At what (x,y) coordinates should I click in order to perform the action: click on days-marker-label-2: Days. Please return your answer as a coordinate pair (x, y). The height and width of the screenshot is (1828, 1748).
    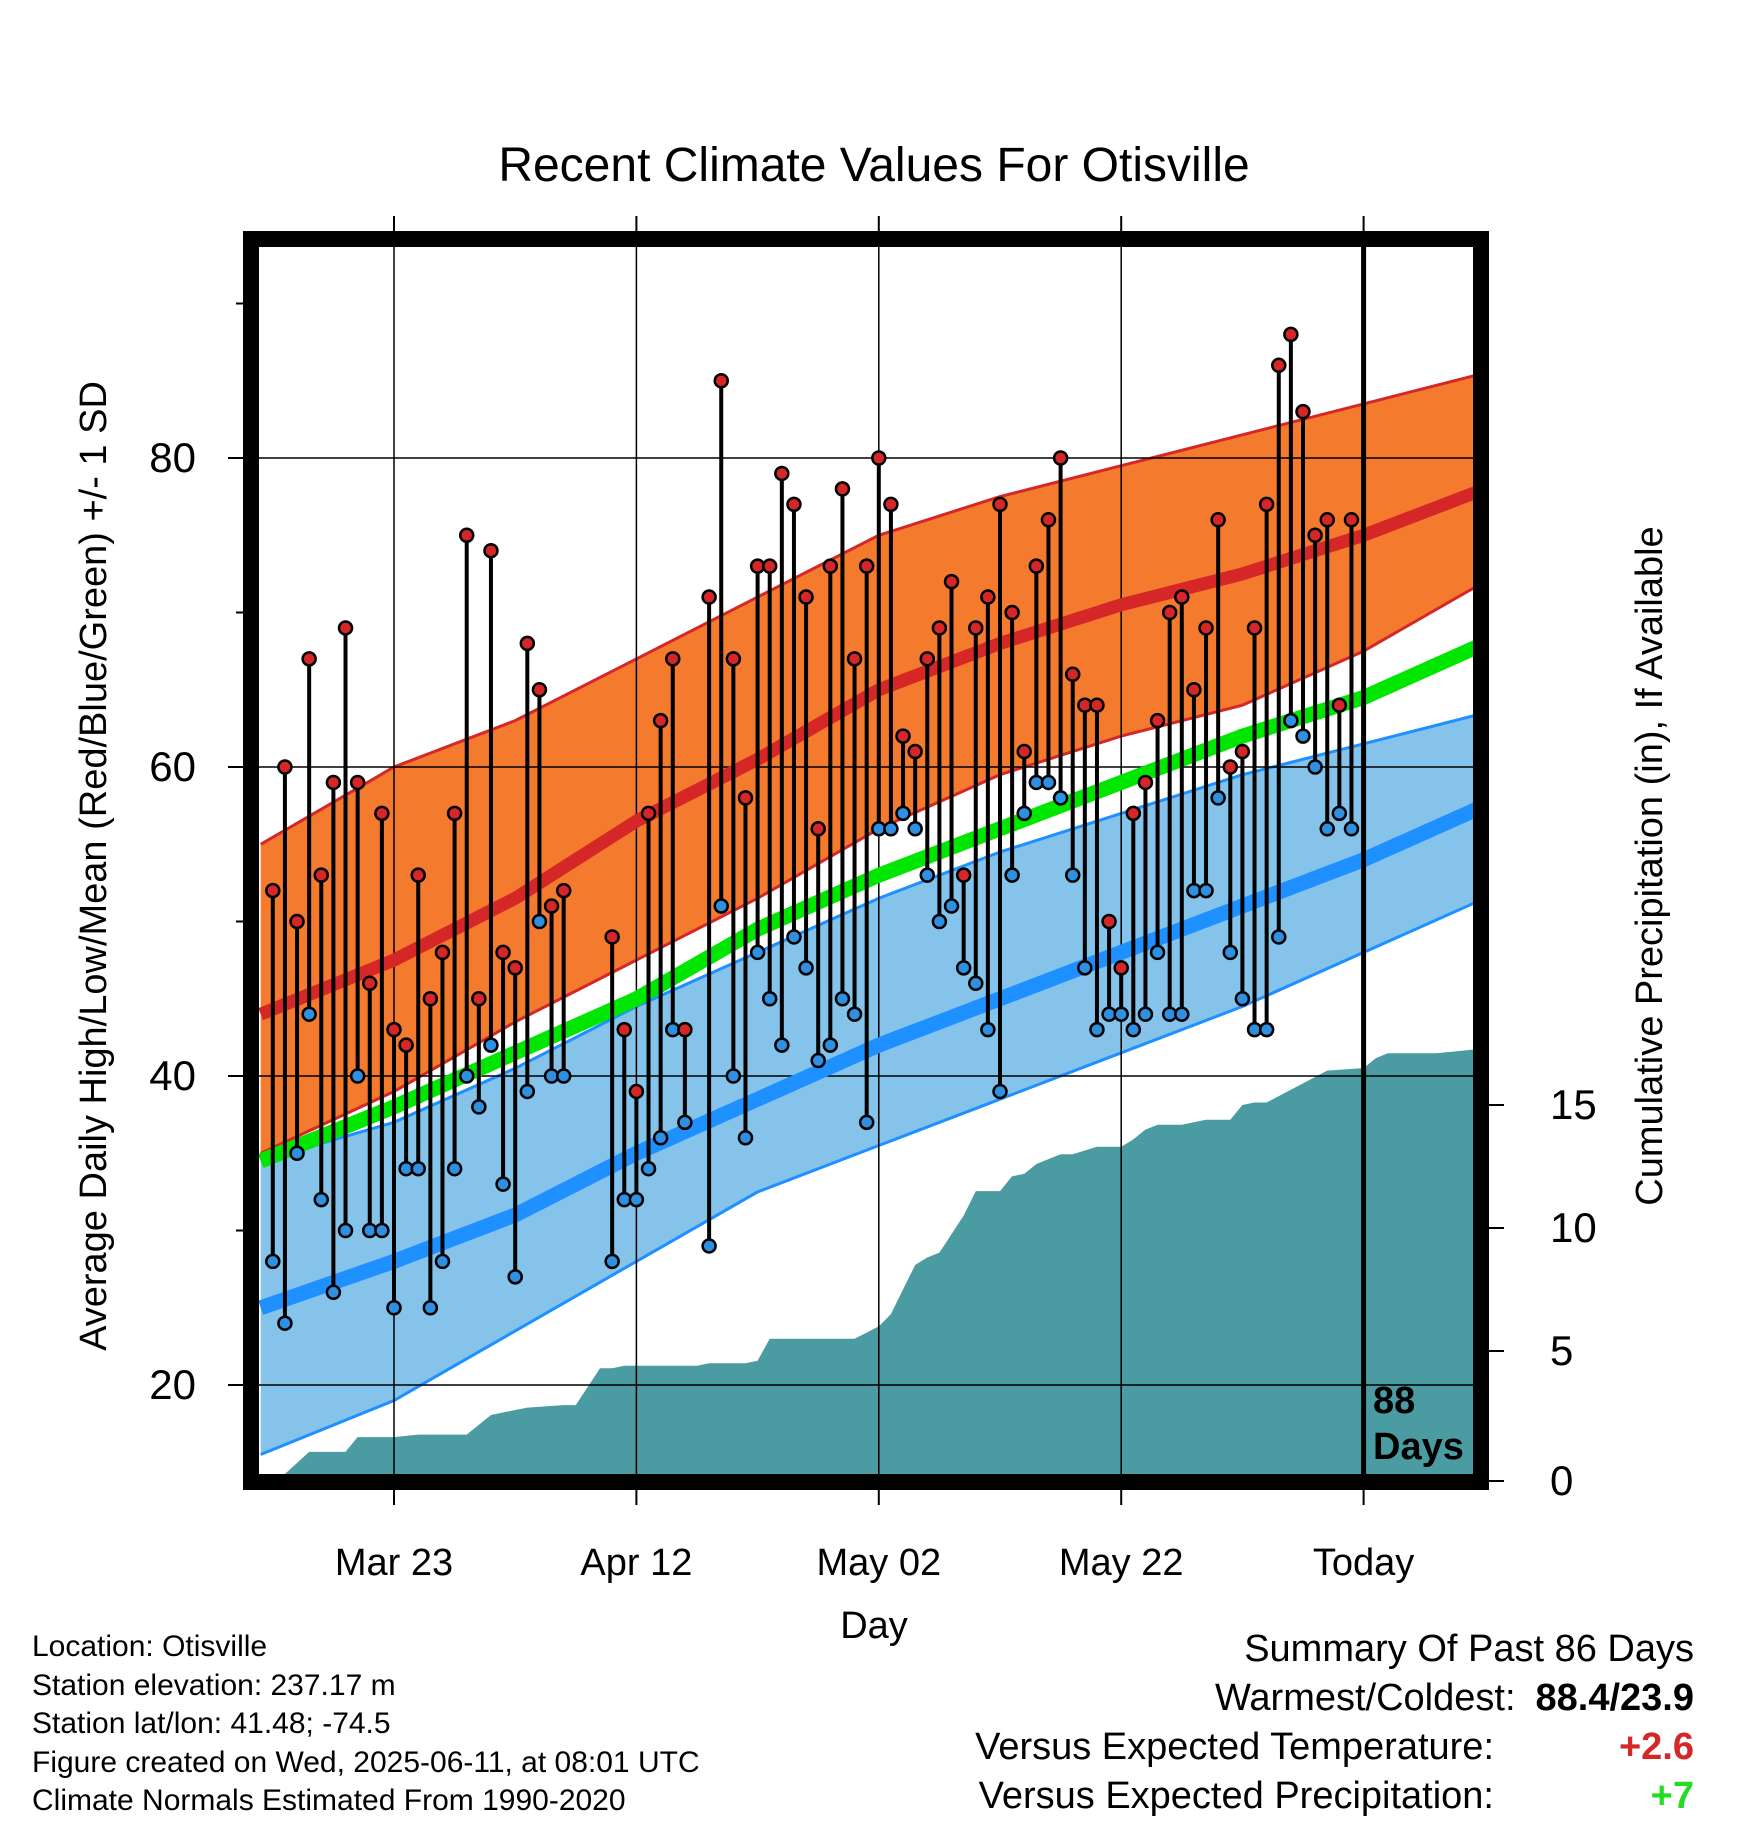
    Looking at the image, I should click on (1418, 1447).